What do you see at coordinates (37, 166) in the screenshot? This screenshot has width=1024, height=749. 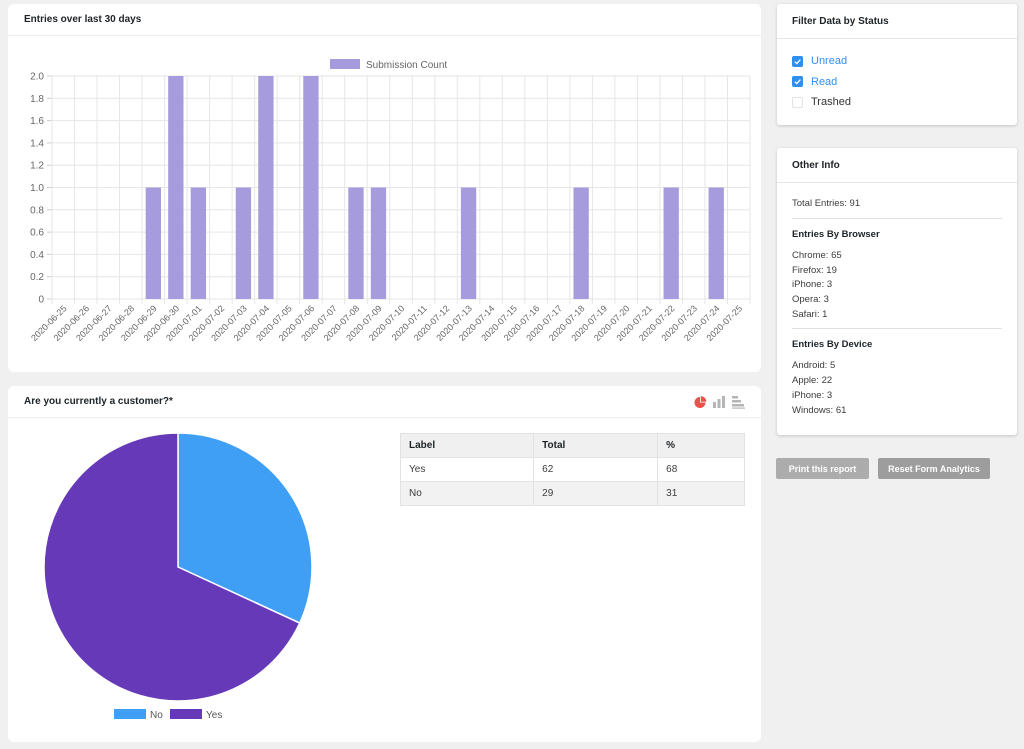 I see `y-tick-label: 1.2` at bounding box center [37, 166].